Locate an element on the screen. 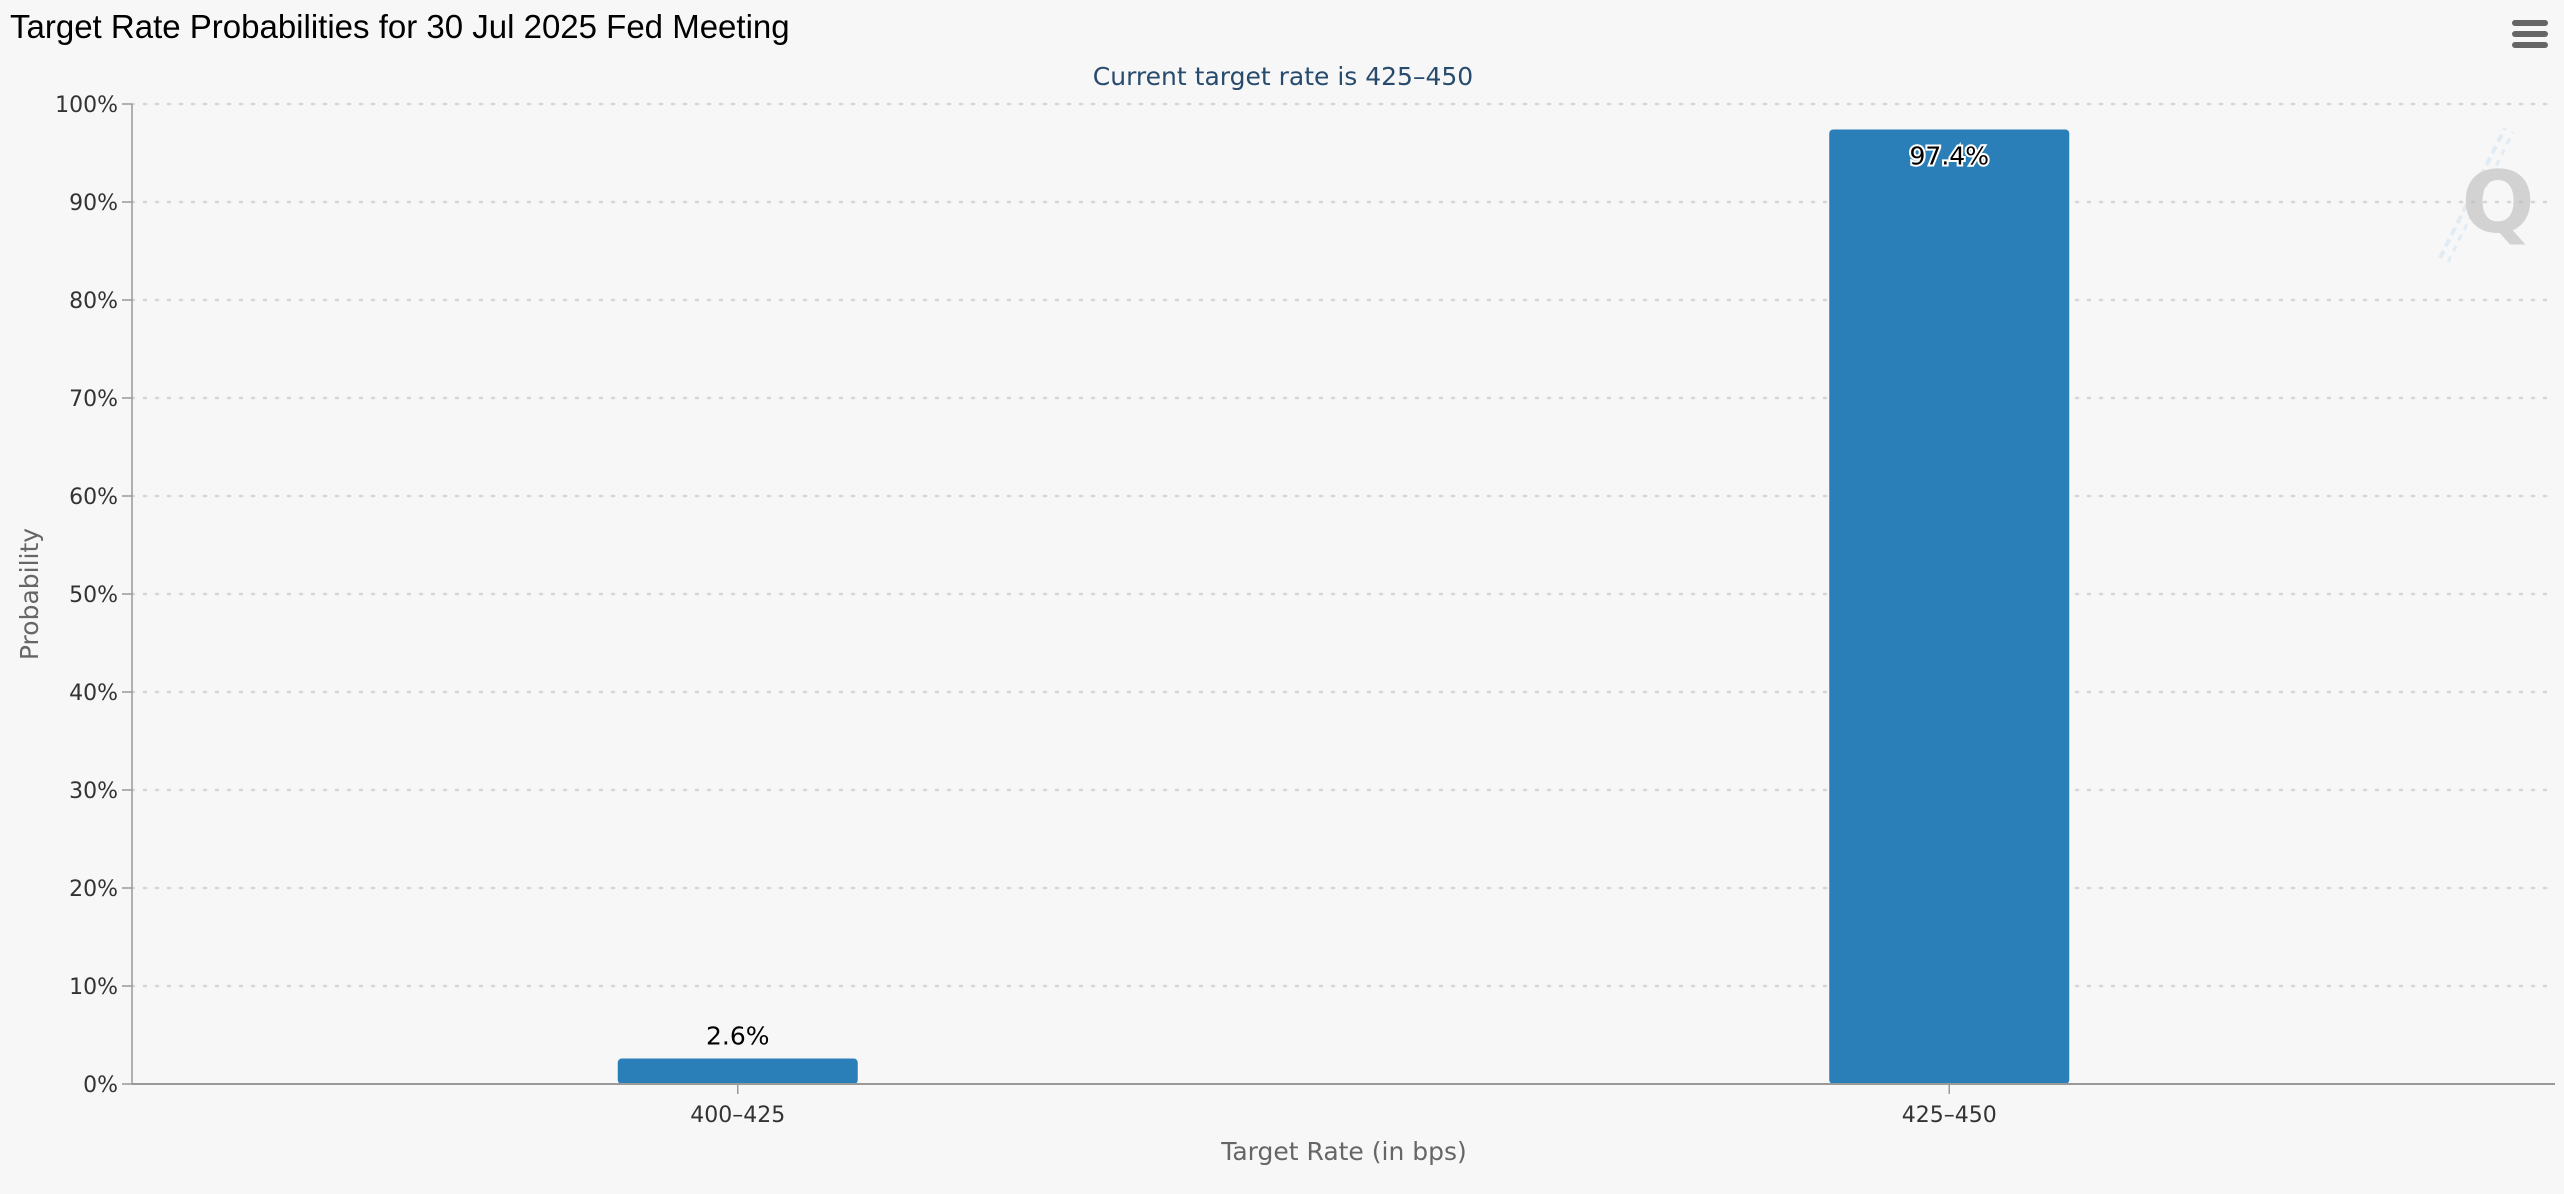 This screenshot has height=1194, width=2564. y-tick-label: 60% is located at coordinates (93, 497).